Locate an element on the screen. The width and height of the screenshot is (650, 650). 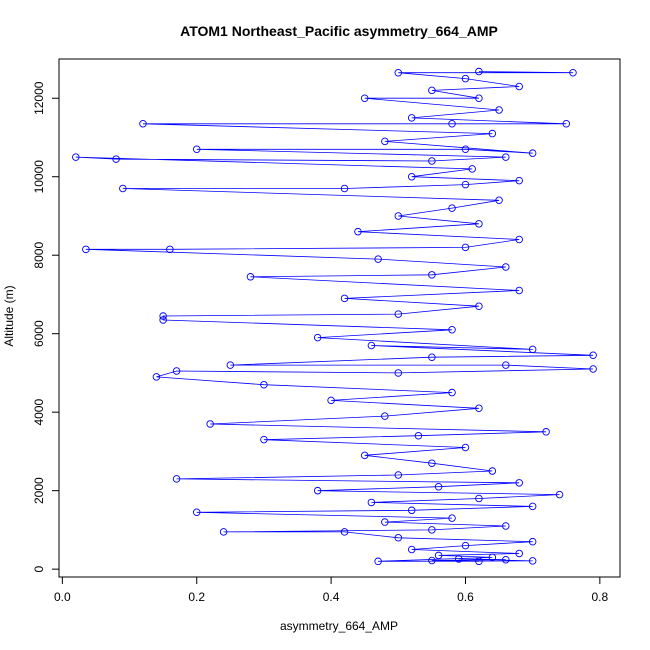
x-tick-label: 0.4 is located at coordinates (331, 597).